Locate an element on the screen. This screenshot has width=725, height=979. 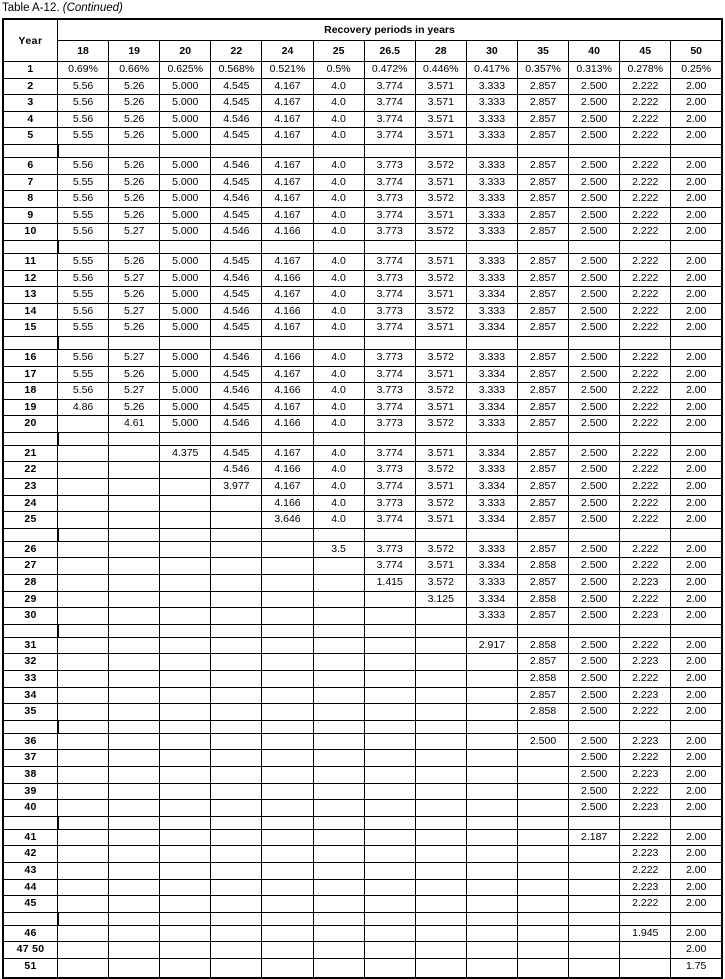
period-column-header-22: 22 is located at coordinates (236, 51).